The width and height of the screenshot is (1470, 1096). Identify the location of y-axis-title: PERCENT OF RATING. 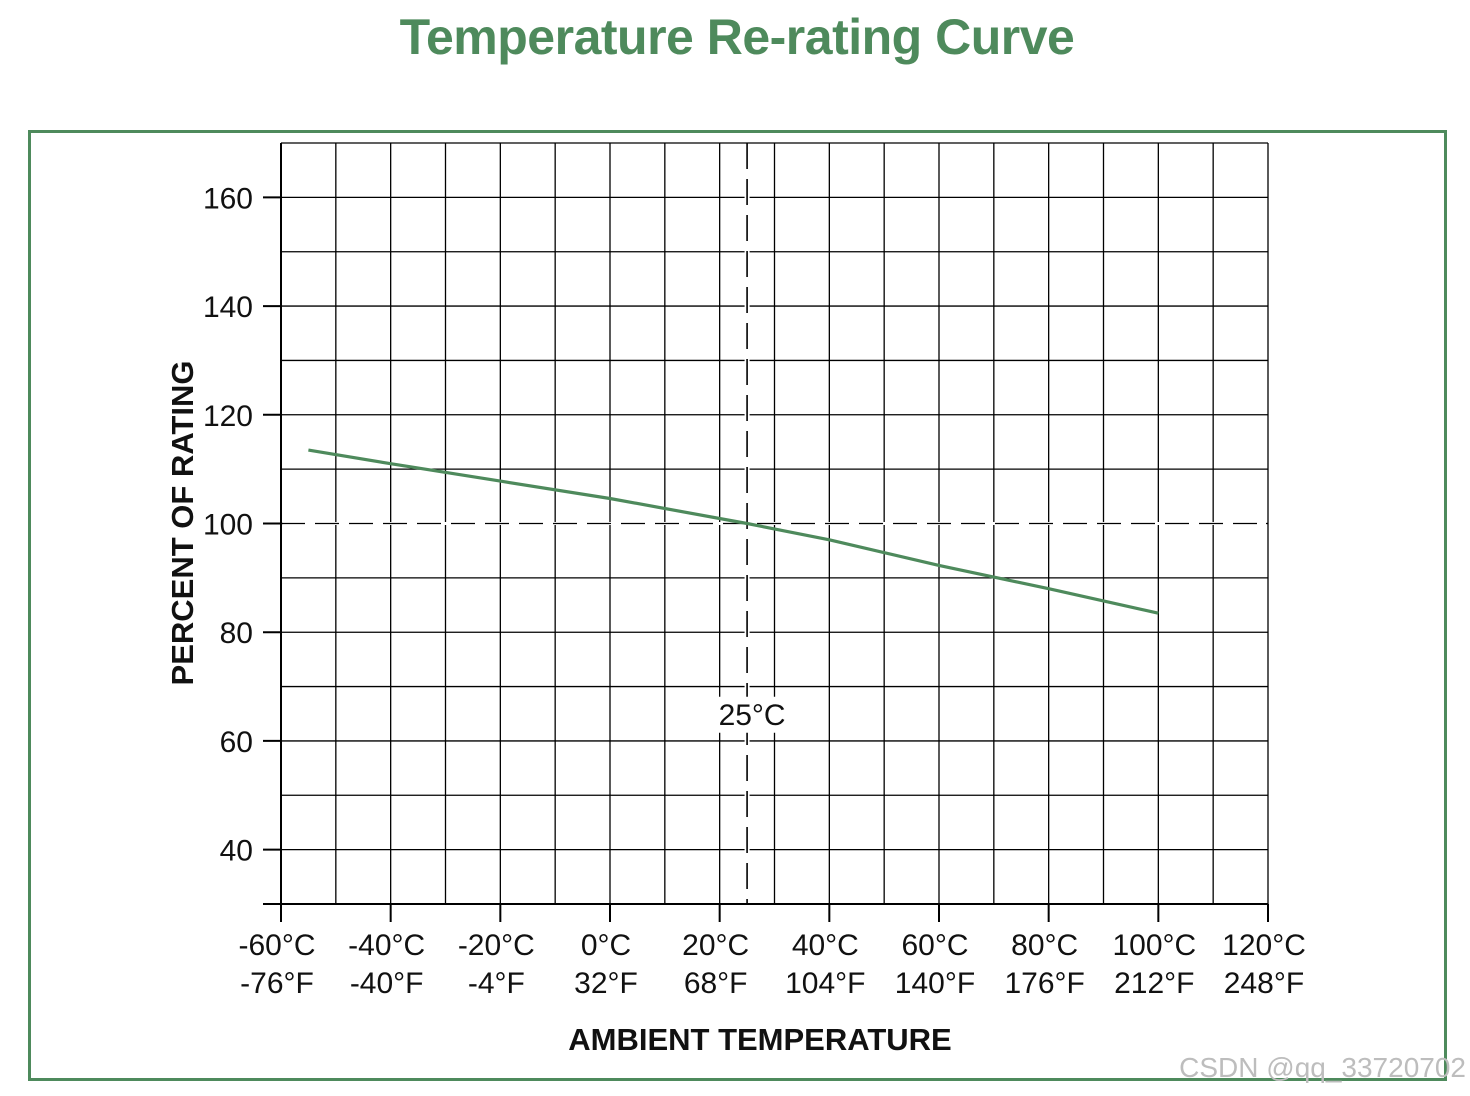
(182, 523).